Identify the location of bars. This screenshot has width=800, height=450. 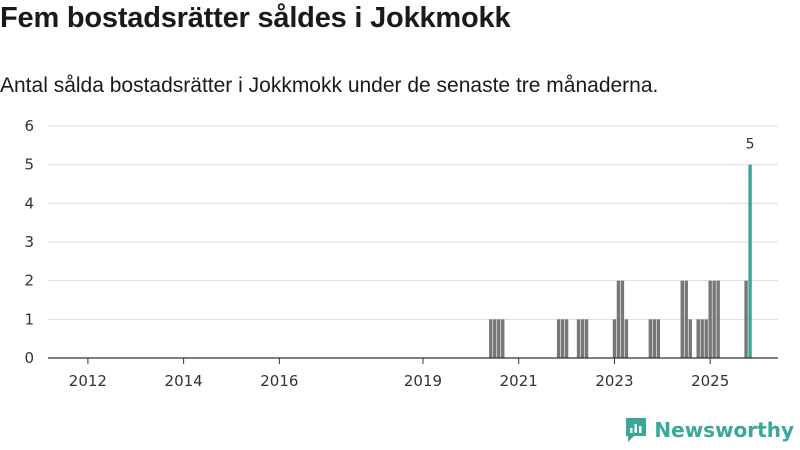
(620, 261).